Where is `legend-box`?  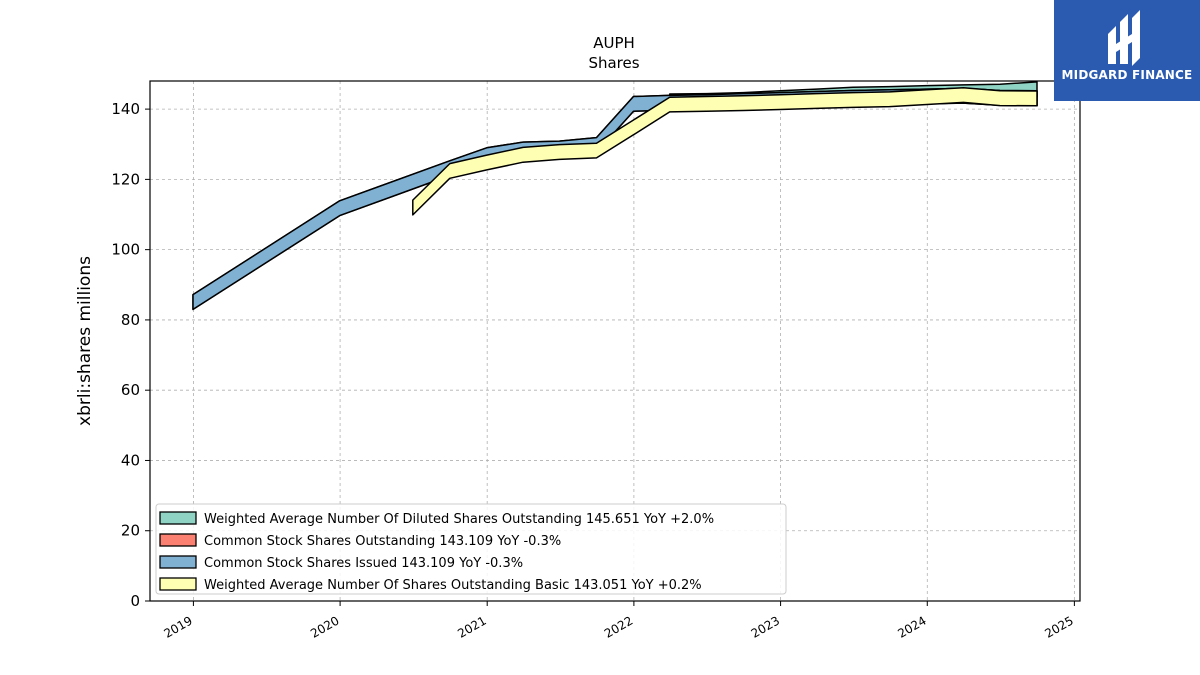 legend-box is located at coordinates (471, 549).